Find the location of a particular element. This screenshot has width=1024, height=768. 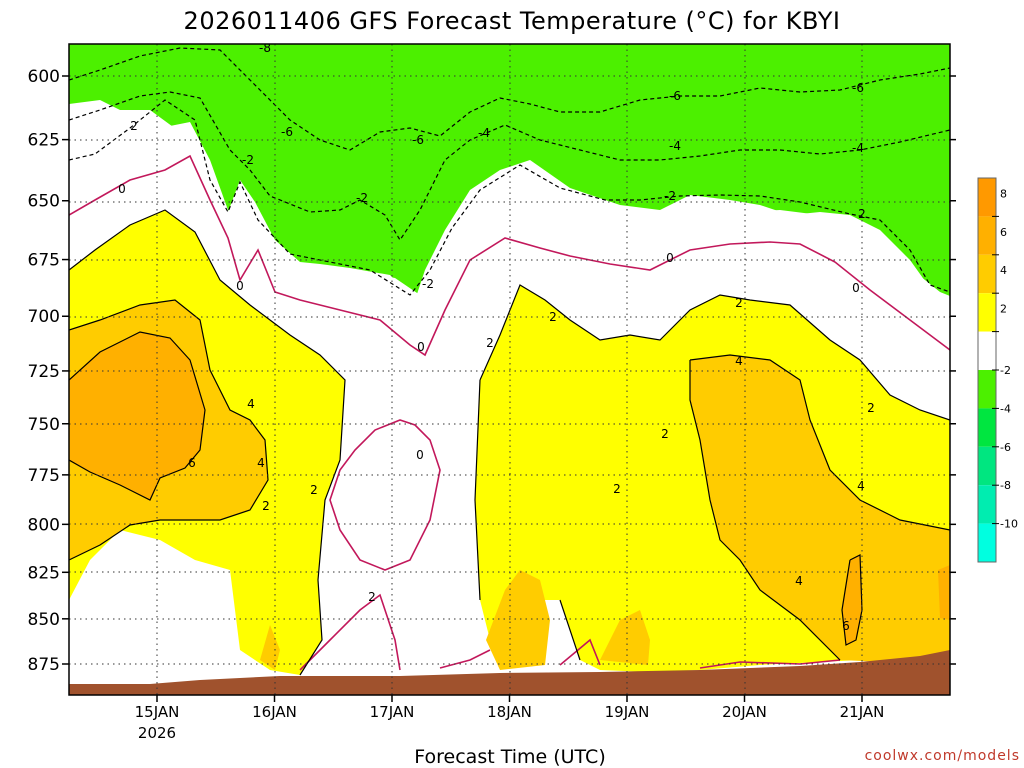

x-axis-label: Forecast Time (UTC) is located at coordinates (509, 757).